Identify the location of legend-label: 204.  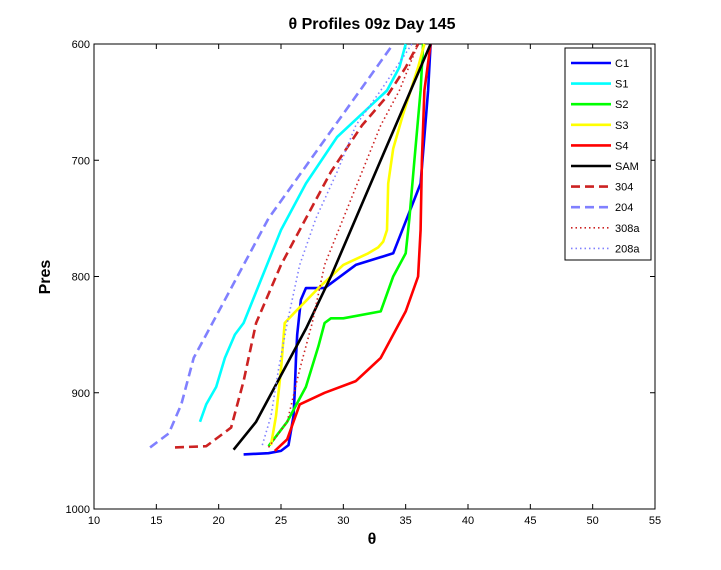
(624, 208).